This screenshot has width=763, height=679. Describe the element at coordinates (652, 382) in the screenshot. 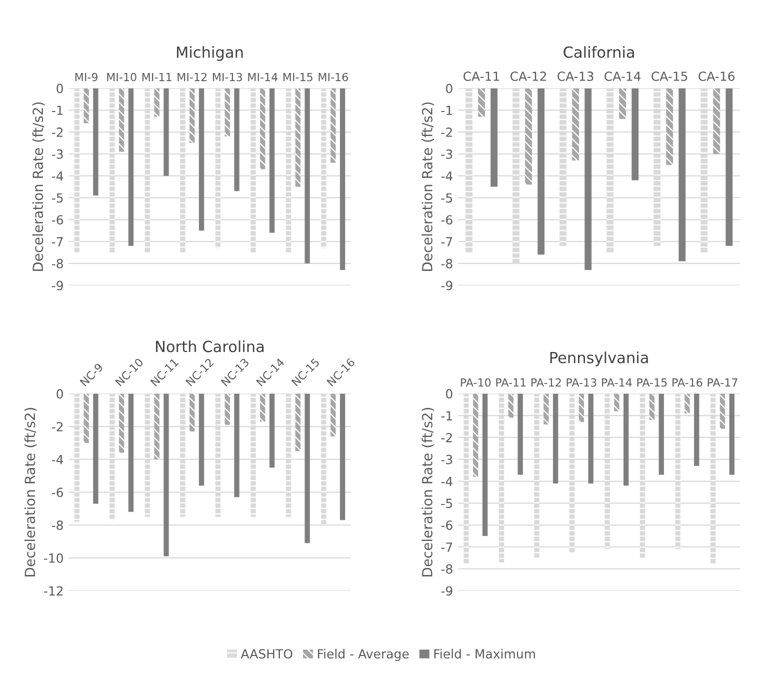

I see `x-tick-label: PA-15` at that location.